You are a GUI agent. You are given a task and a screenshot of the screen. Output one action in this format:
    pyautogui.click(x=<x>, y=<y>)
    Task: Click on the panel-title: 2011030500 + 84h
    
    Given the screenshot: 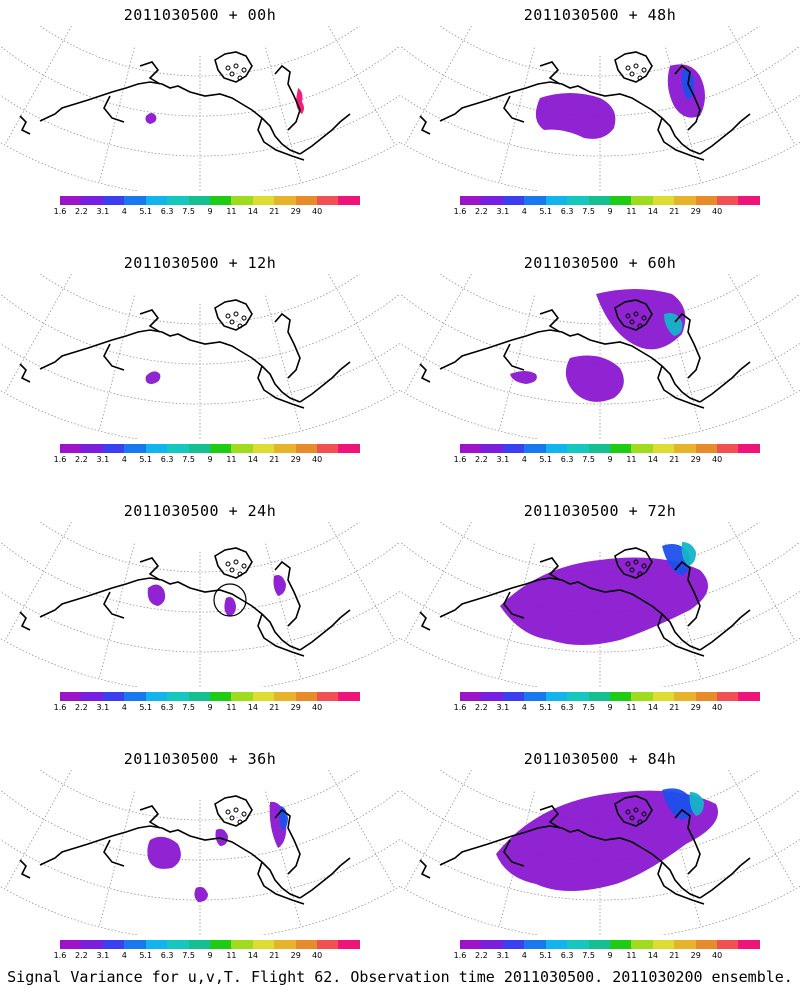 What is the action you would take?
    pyautogui.click(x=600, y=759)
    